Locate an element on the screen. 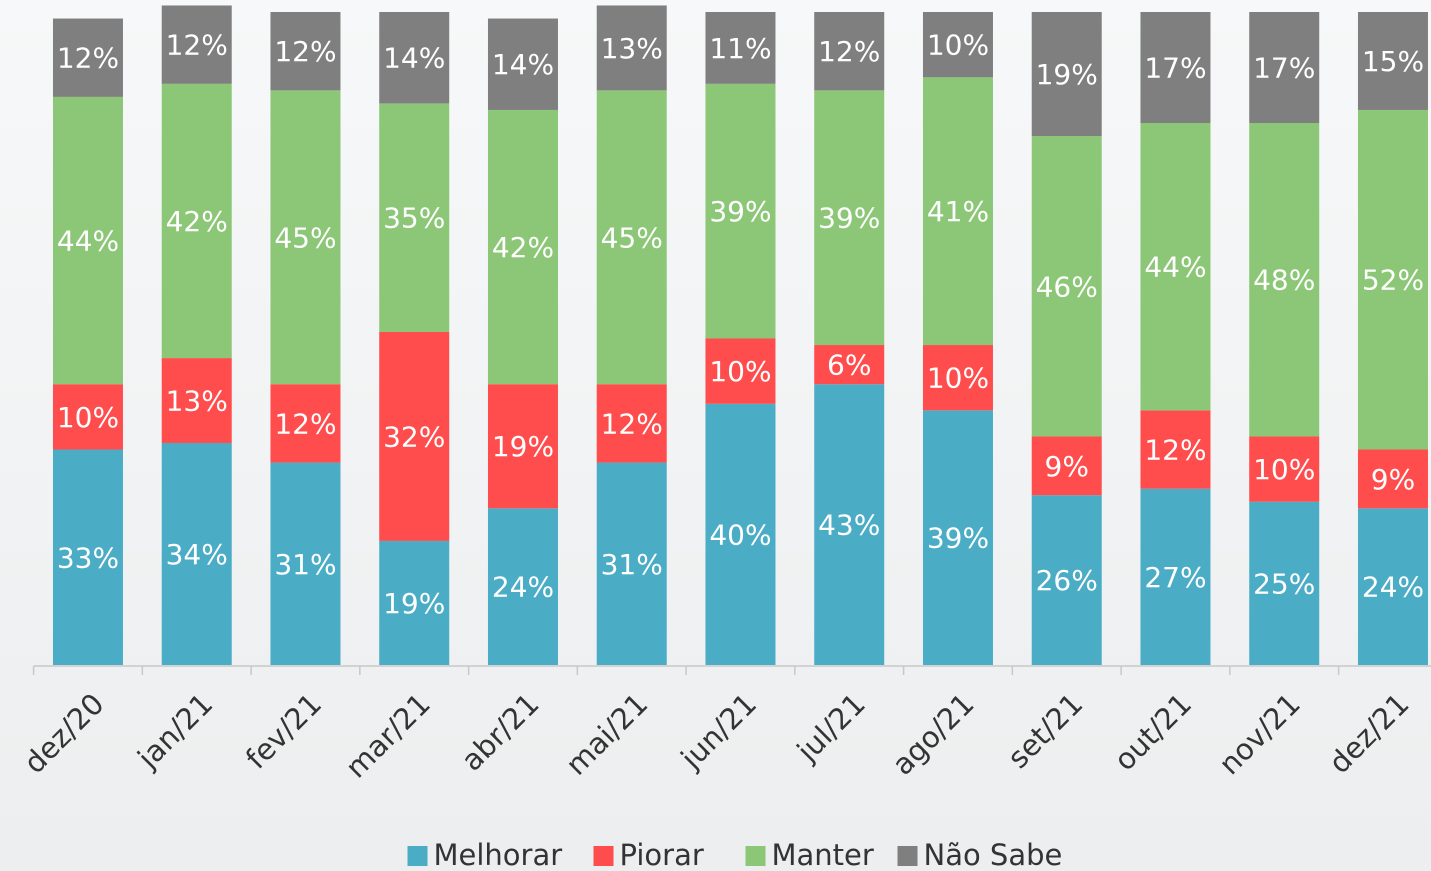 This screenshot has width=1431, height=871. legend-swatch is located at coordinates (417, 856).